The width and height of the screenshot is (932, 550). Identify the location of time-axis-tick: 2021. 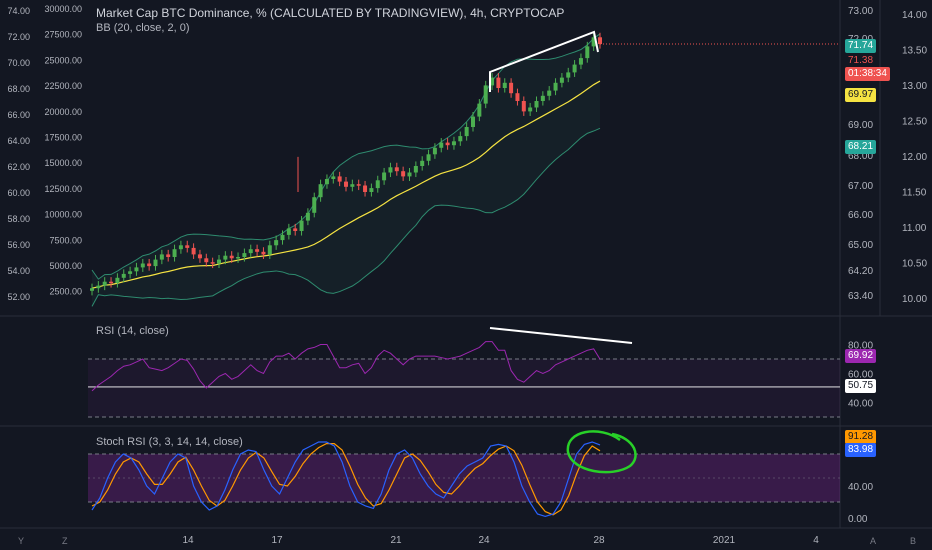
(724, 540).